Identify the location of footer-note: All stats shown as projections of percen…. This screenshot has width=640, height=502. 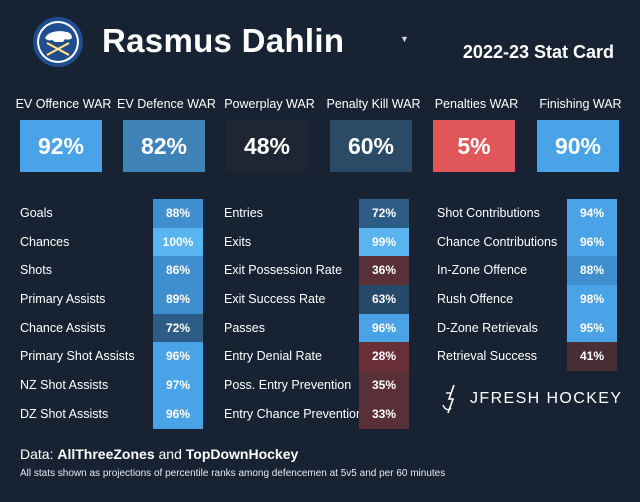
(233, 473).